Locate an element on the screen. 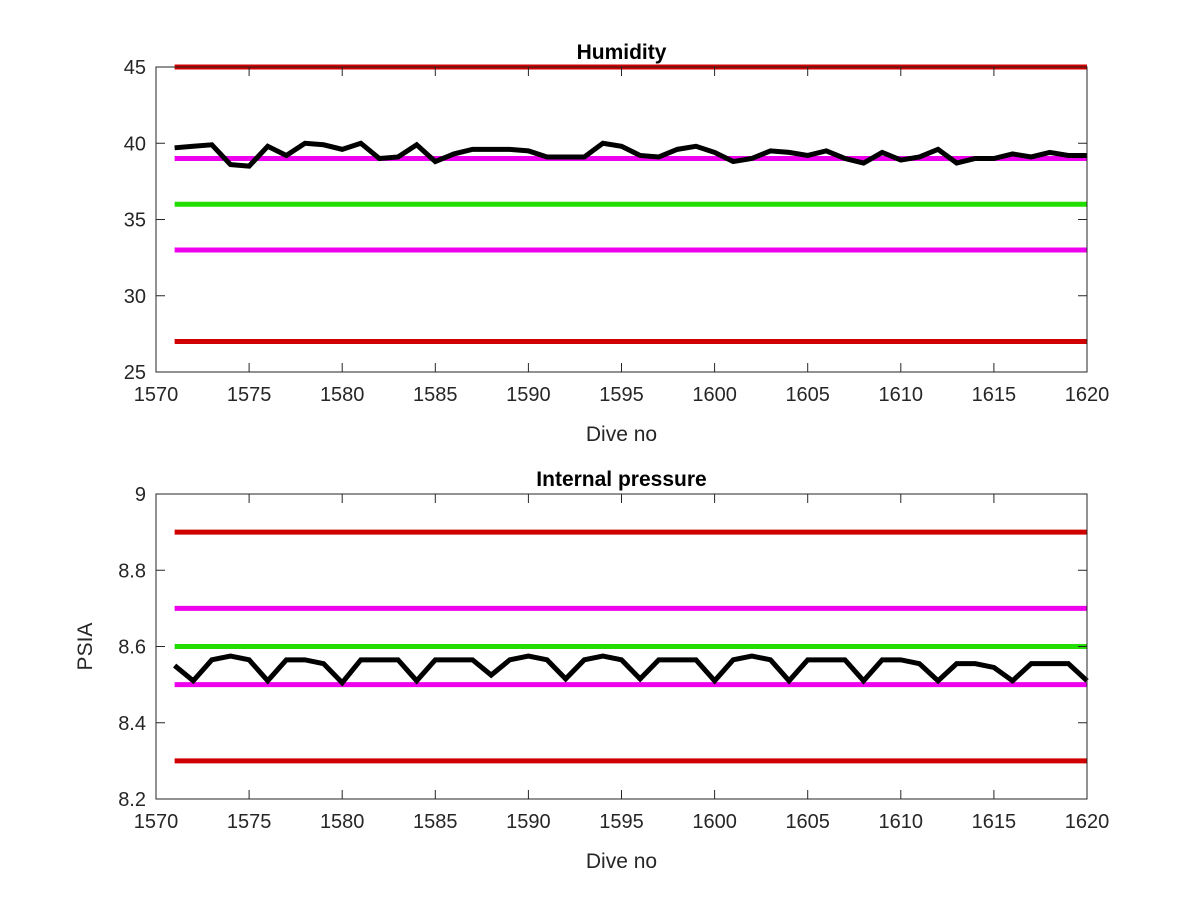 This screenshot has height=900, width=1200. y-tick-label: 8.8 is located at coordinates (132, 571).